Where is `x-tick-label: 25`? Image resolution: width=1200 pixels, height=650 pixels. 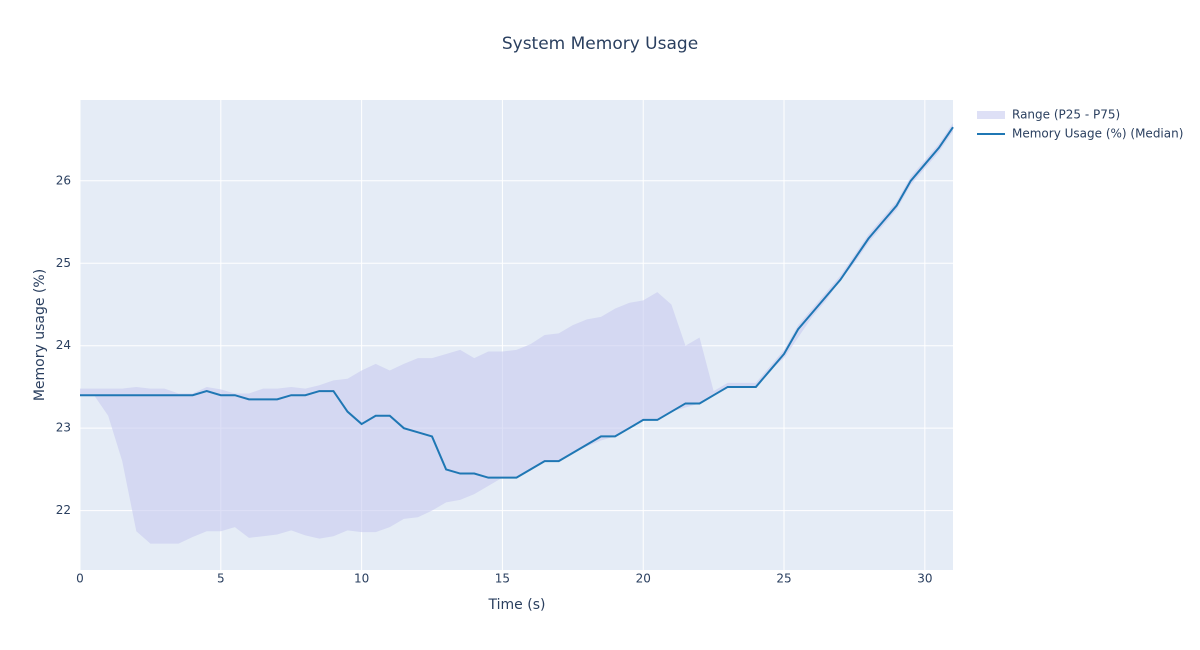 x-tick-label: 25 is located at coordinates (783, 579).